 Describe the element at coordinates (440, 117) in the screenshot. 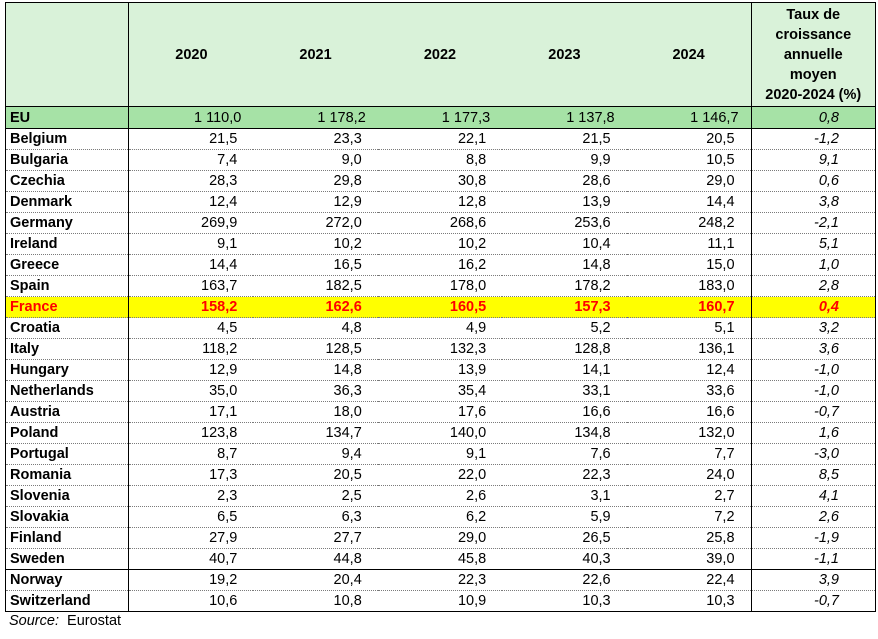

I see `value-cell: 1 177,3` at that location.